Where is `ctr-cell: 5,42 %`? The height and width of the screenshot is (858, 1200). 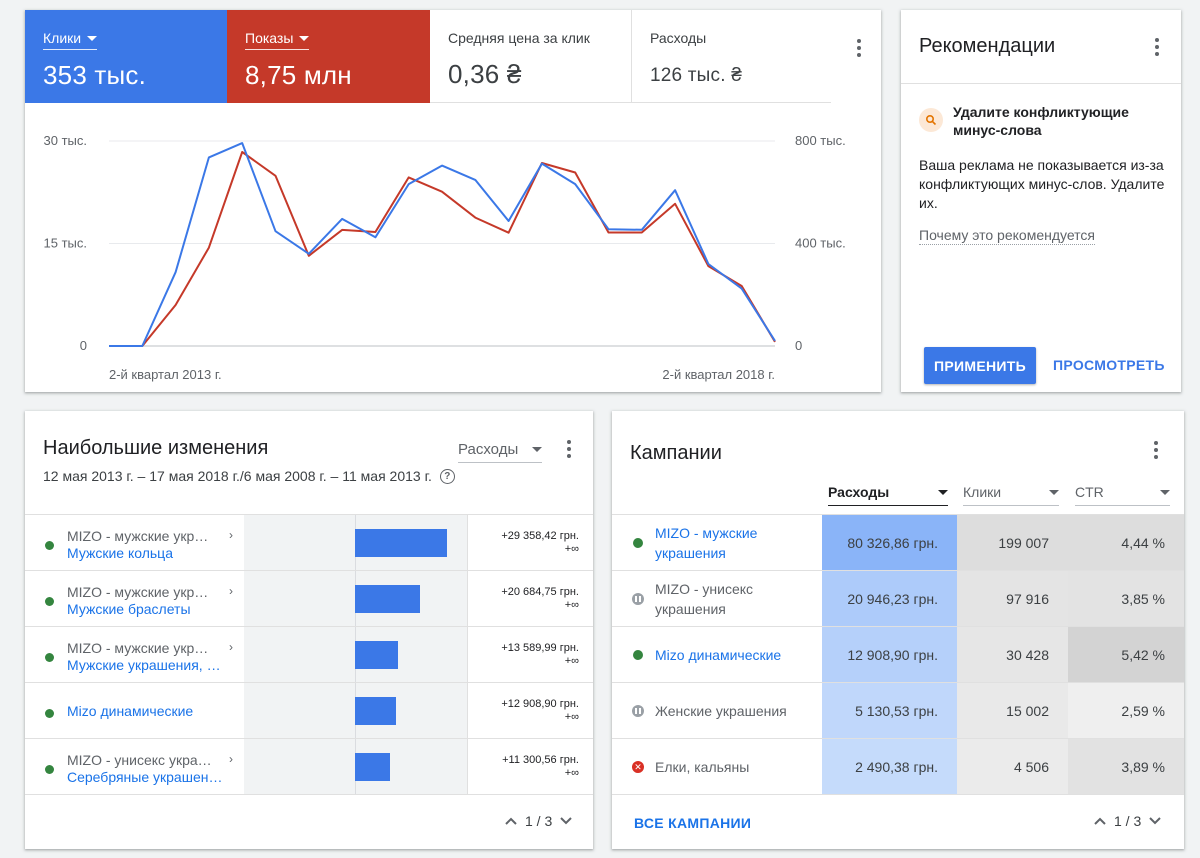
ctr-cell: 5,42 % is located at coordinates (1126, 654).